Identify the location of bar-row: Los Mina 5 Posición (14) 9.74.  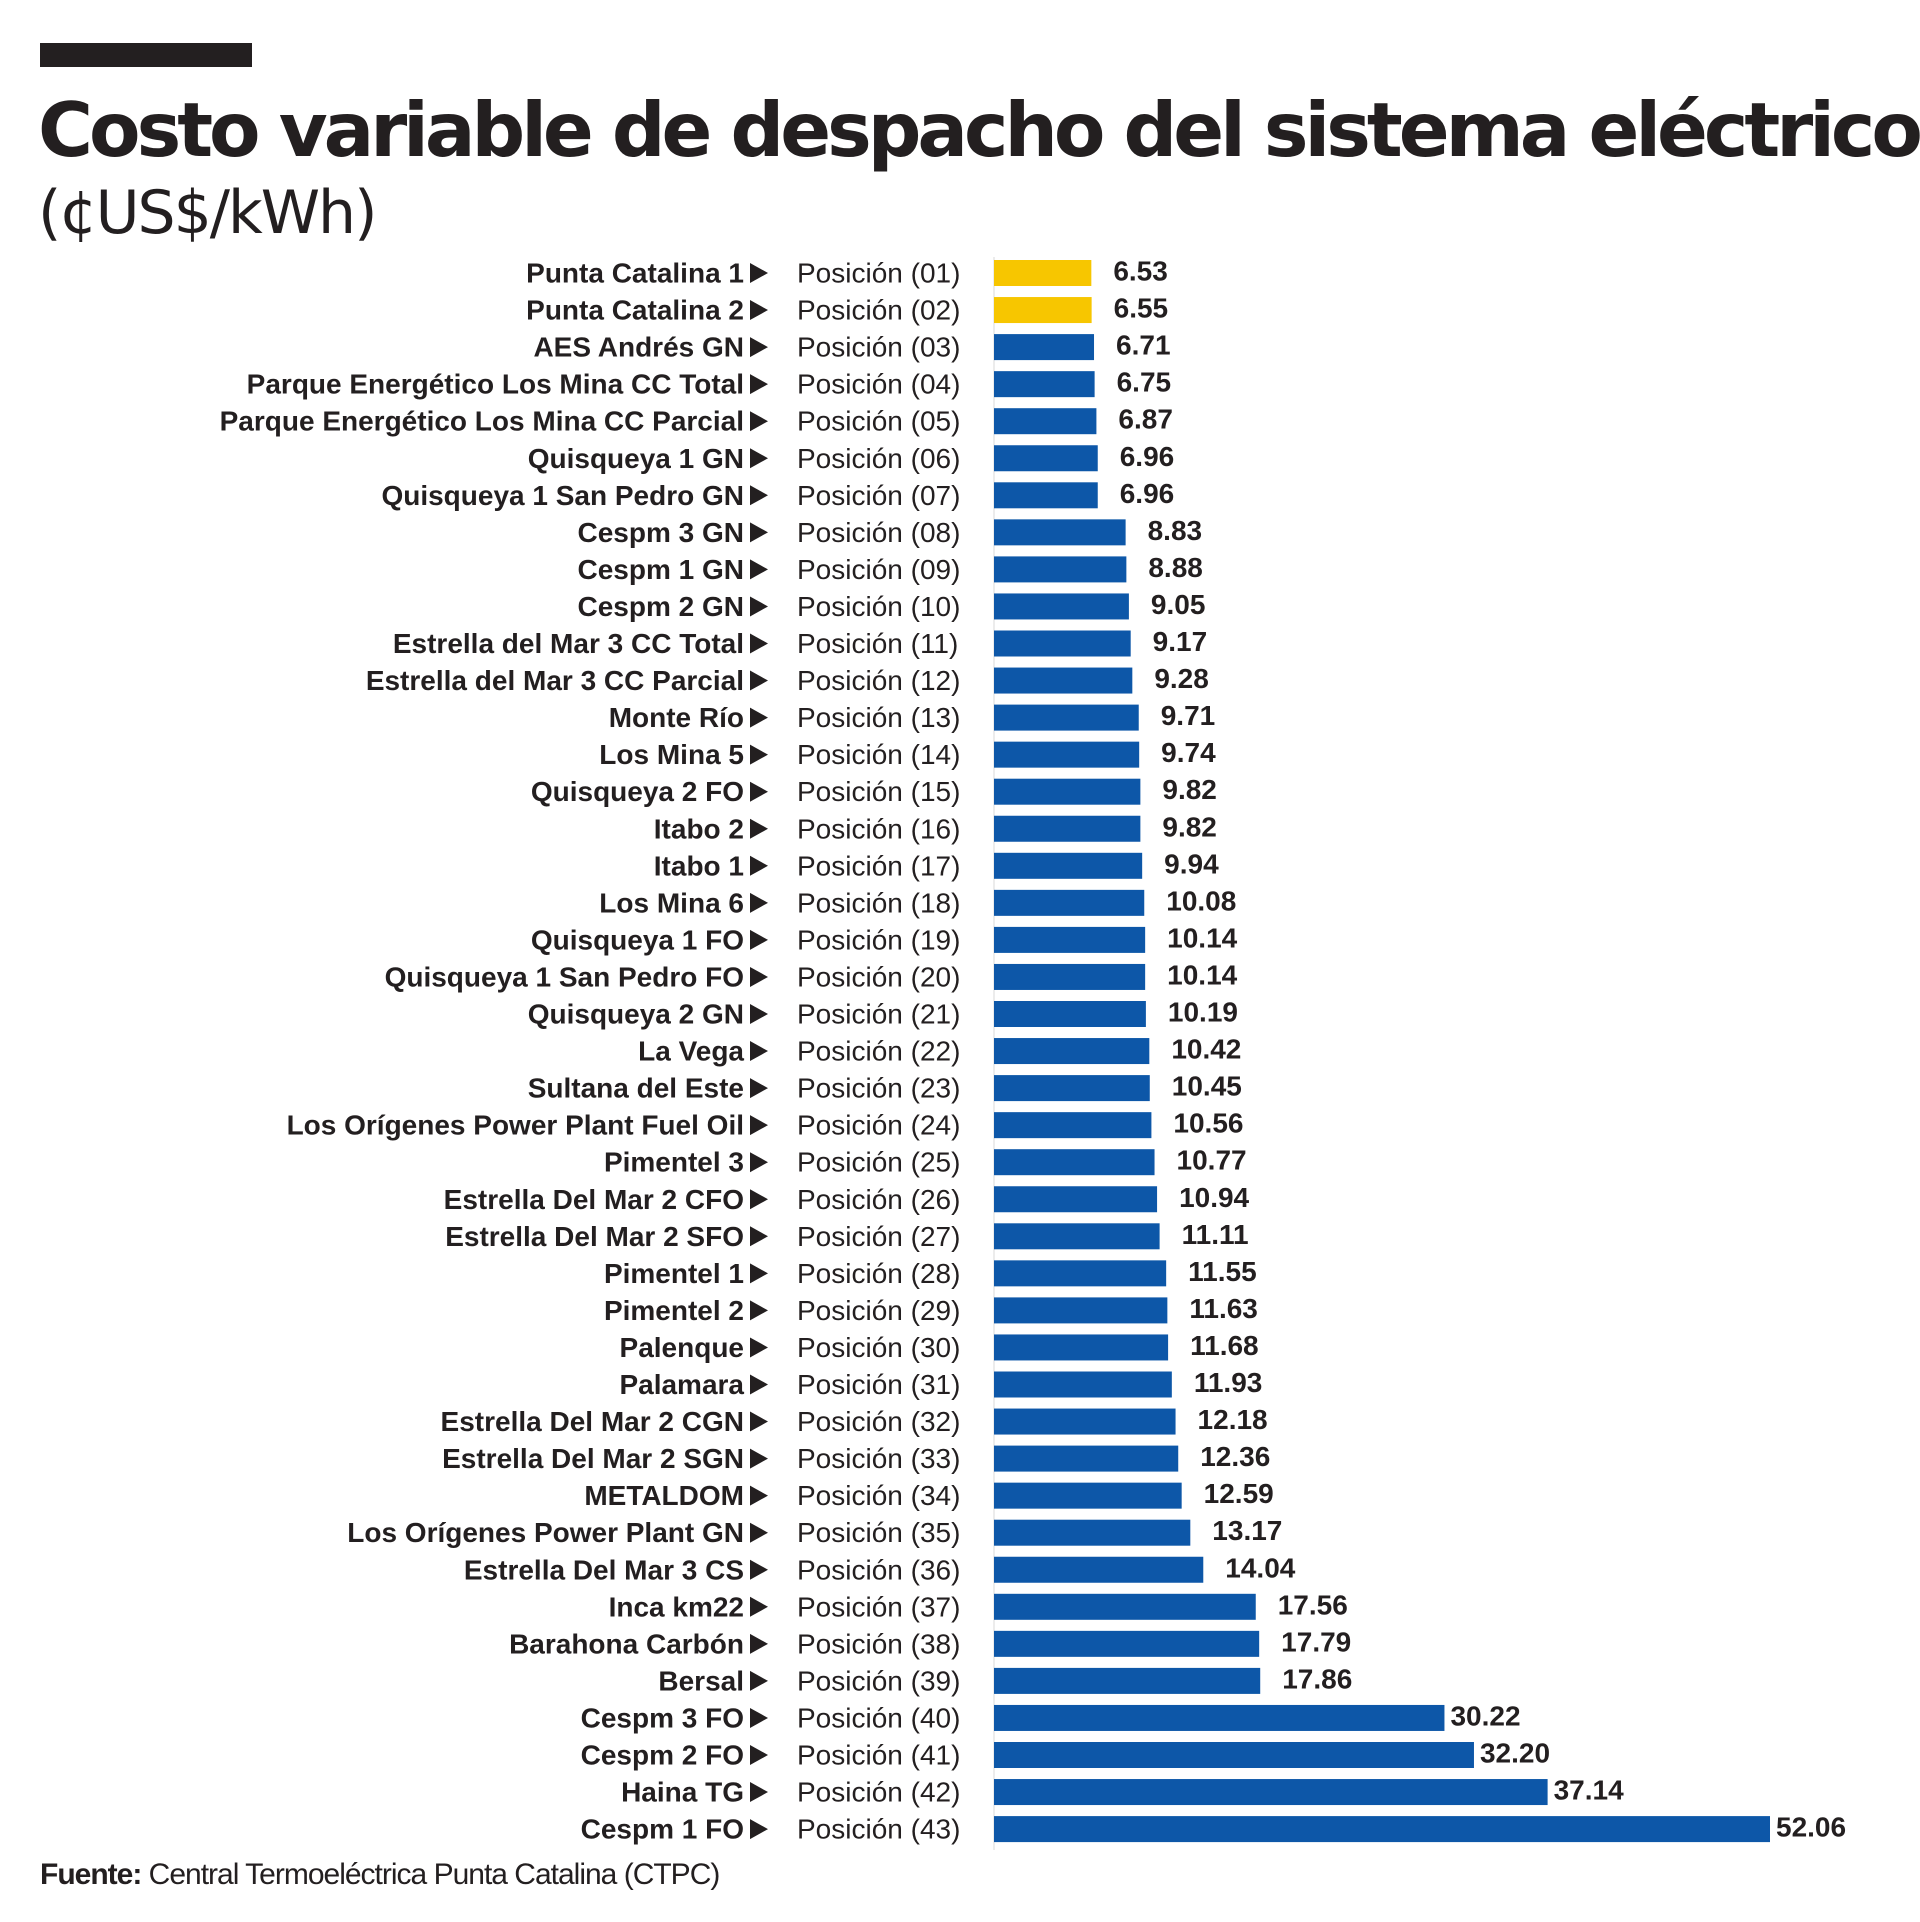
(907, 753).